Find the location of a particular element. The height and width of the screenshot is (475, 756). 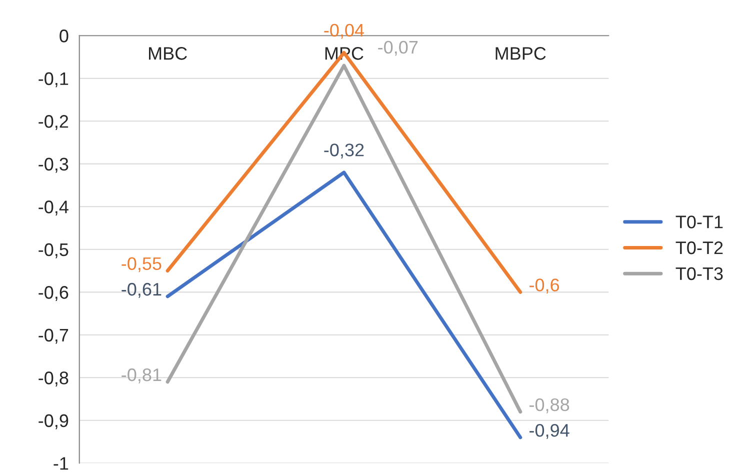

y-tick-label: -0,4 is located at coordinates (53, 208).